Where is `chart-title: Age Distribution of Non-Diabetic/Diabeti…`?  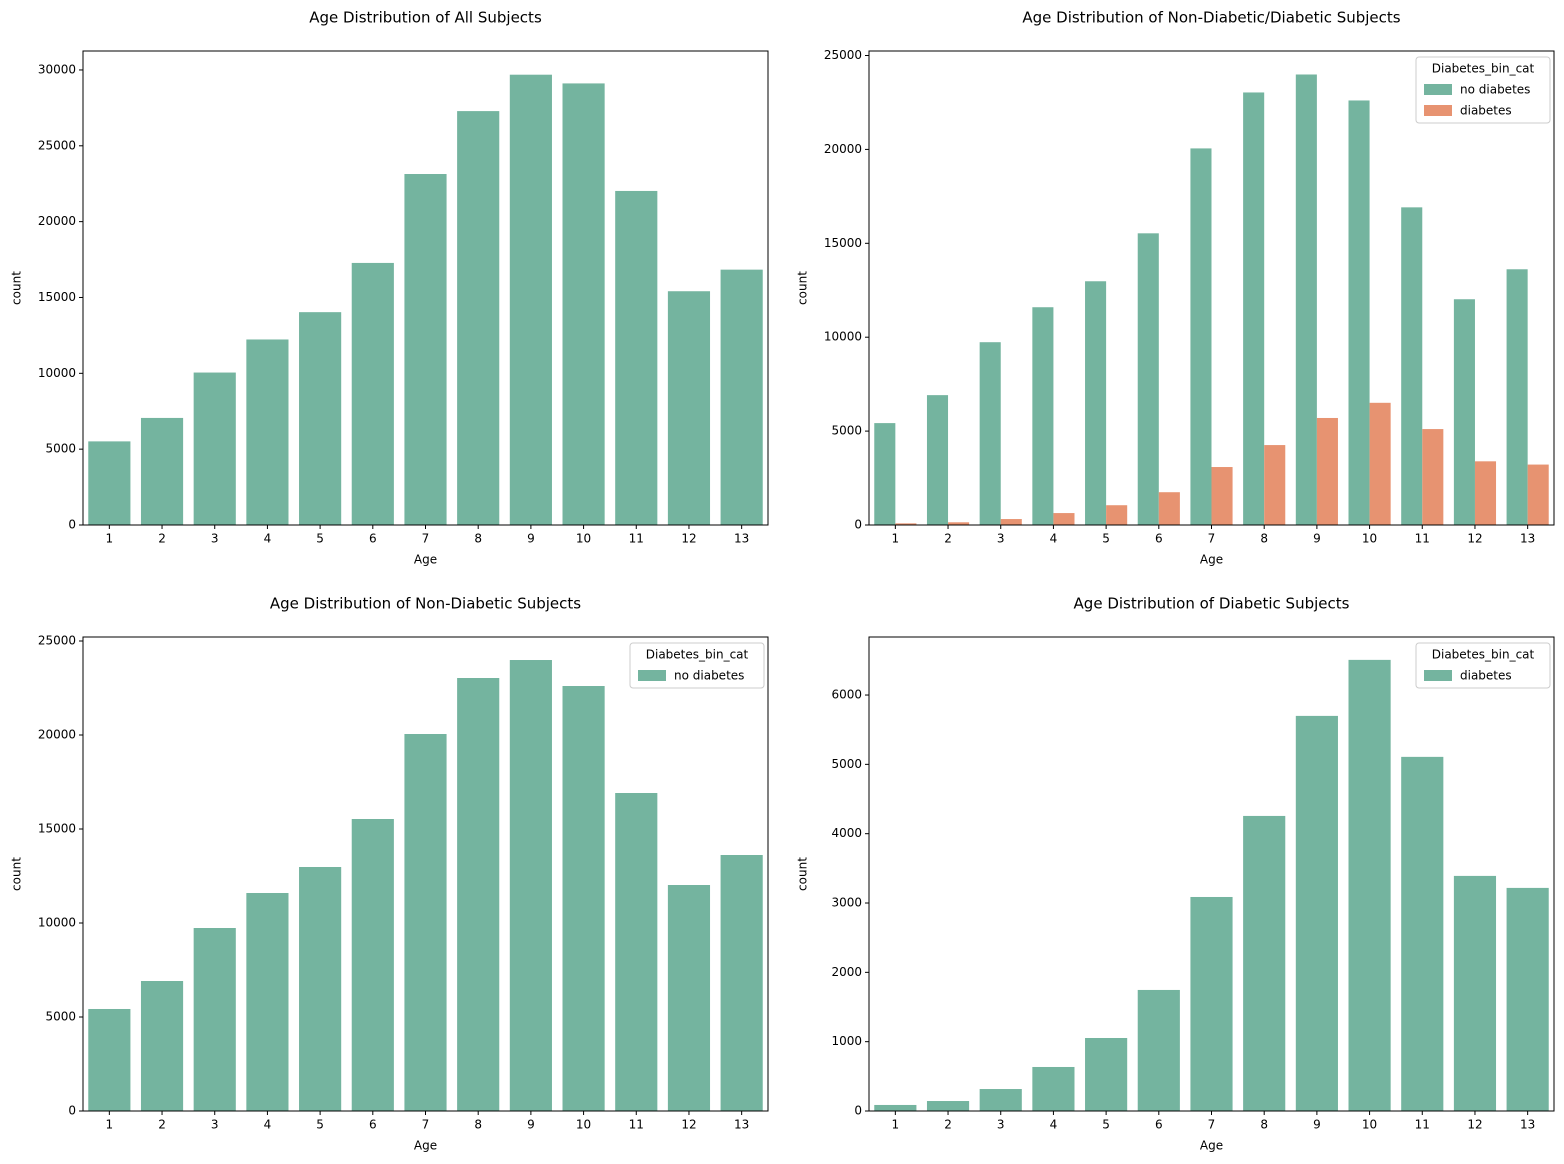 chart-title: Age Distribution of Non-Diabetic/Diabeti… is located at coordinates (1211, 18).